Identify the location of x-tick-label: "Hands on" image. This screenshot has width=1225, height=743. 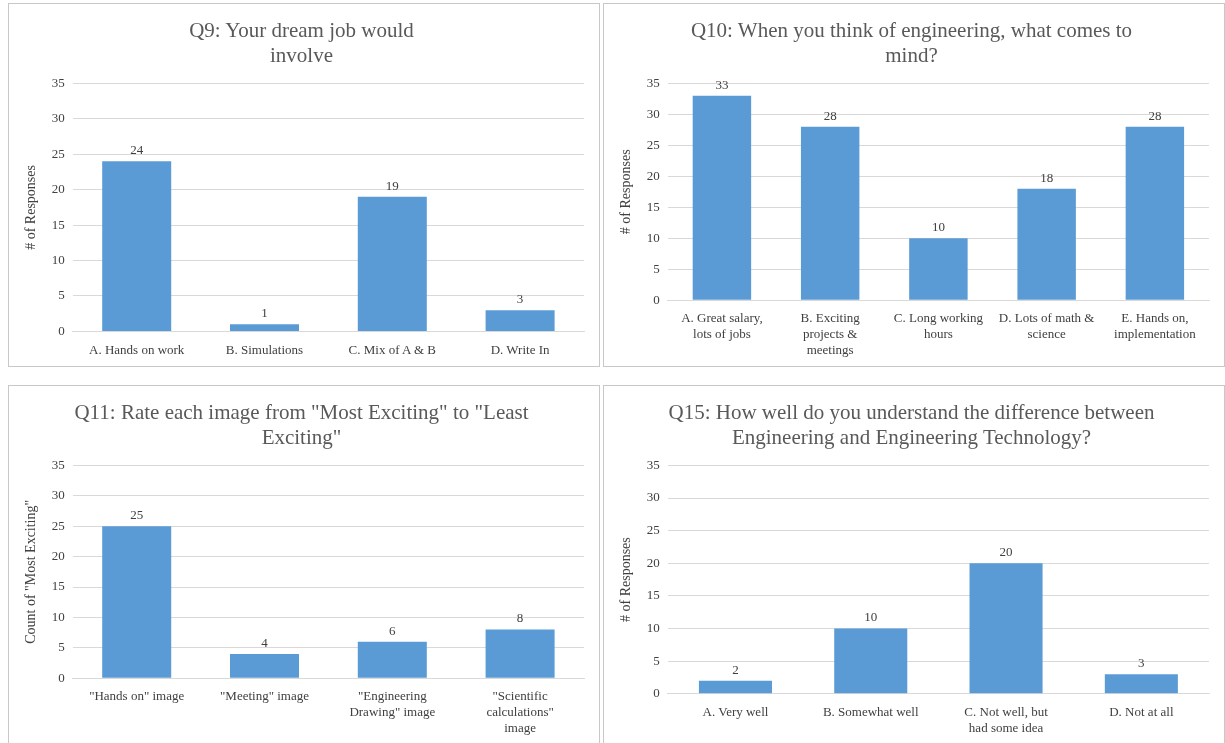
(137, 696).